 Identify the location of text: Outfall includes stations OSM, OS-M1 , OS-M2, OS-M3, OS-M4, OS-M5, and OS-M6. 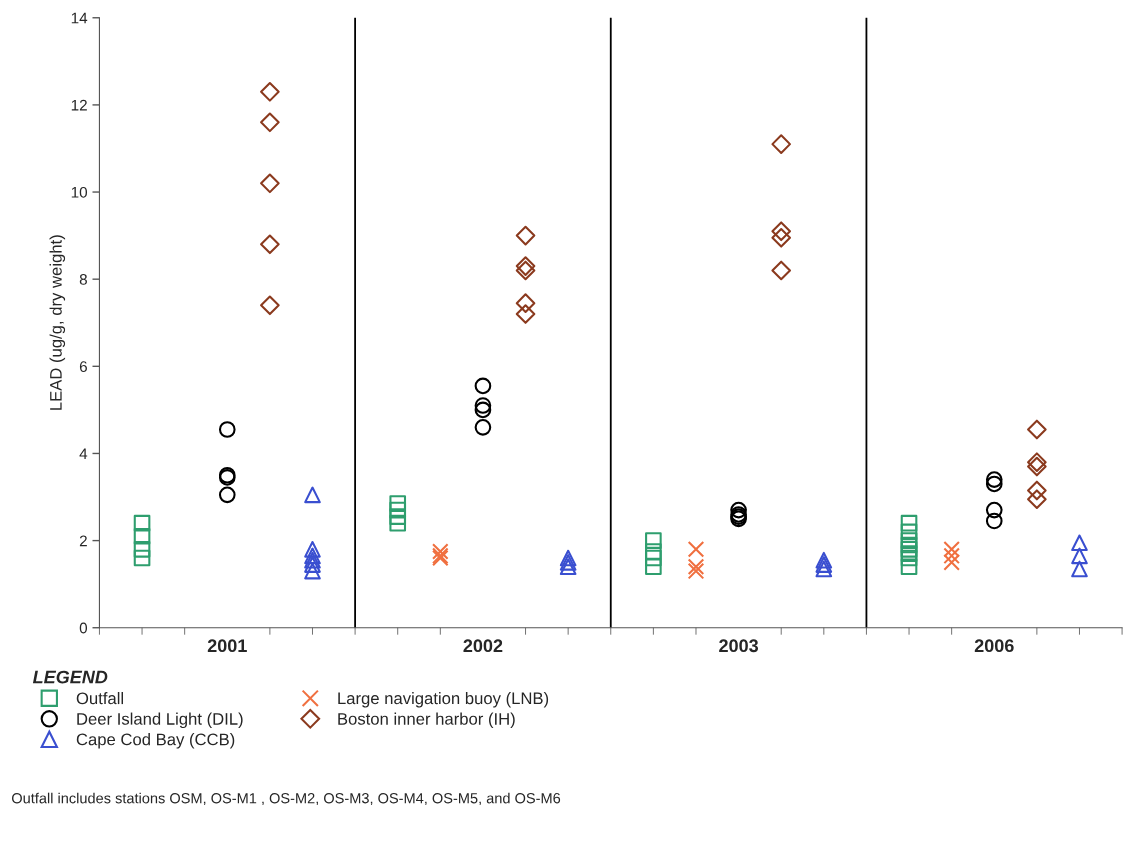
(286, 799).